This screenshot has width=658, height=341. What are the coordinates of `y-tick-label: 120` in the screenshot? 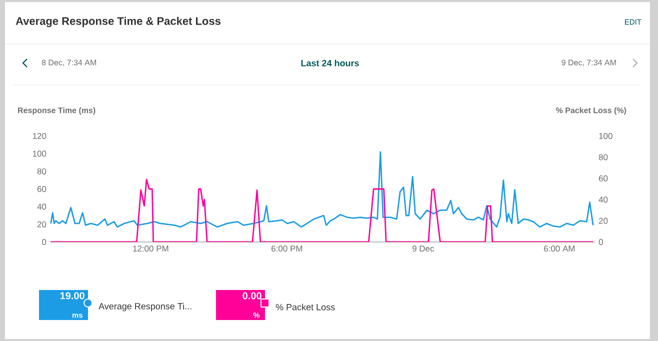 It's located at (39, 136).